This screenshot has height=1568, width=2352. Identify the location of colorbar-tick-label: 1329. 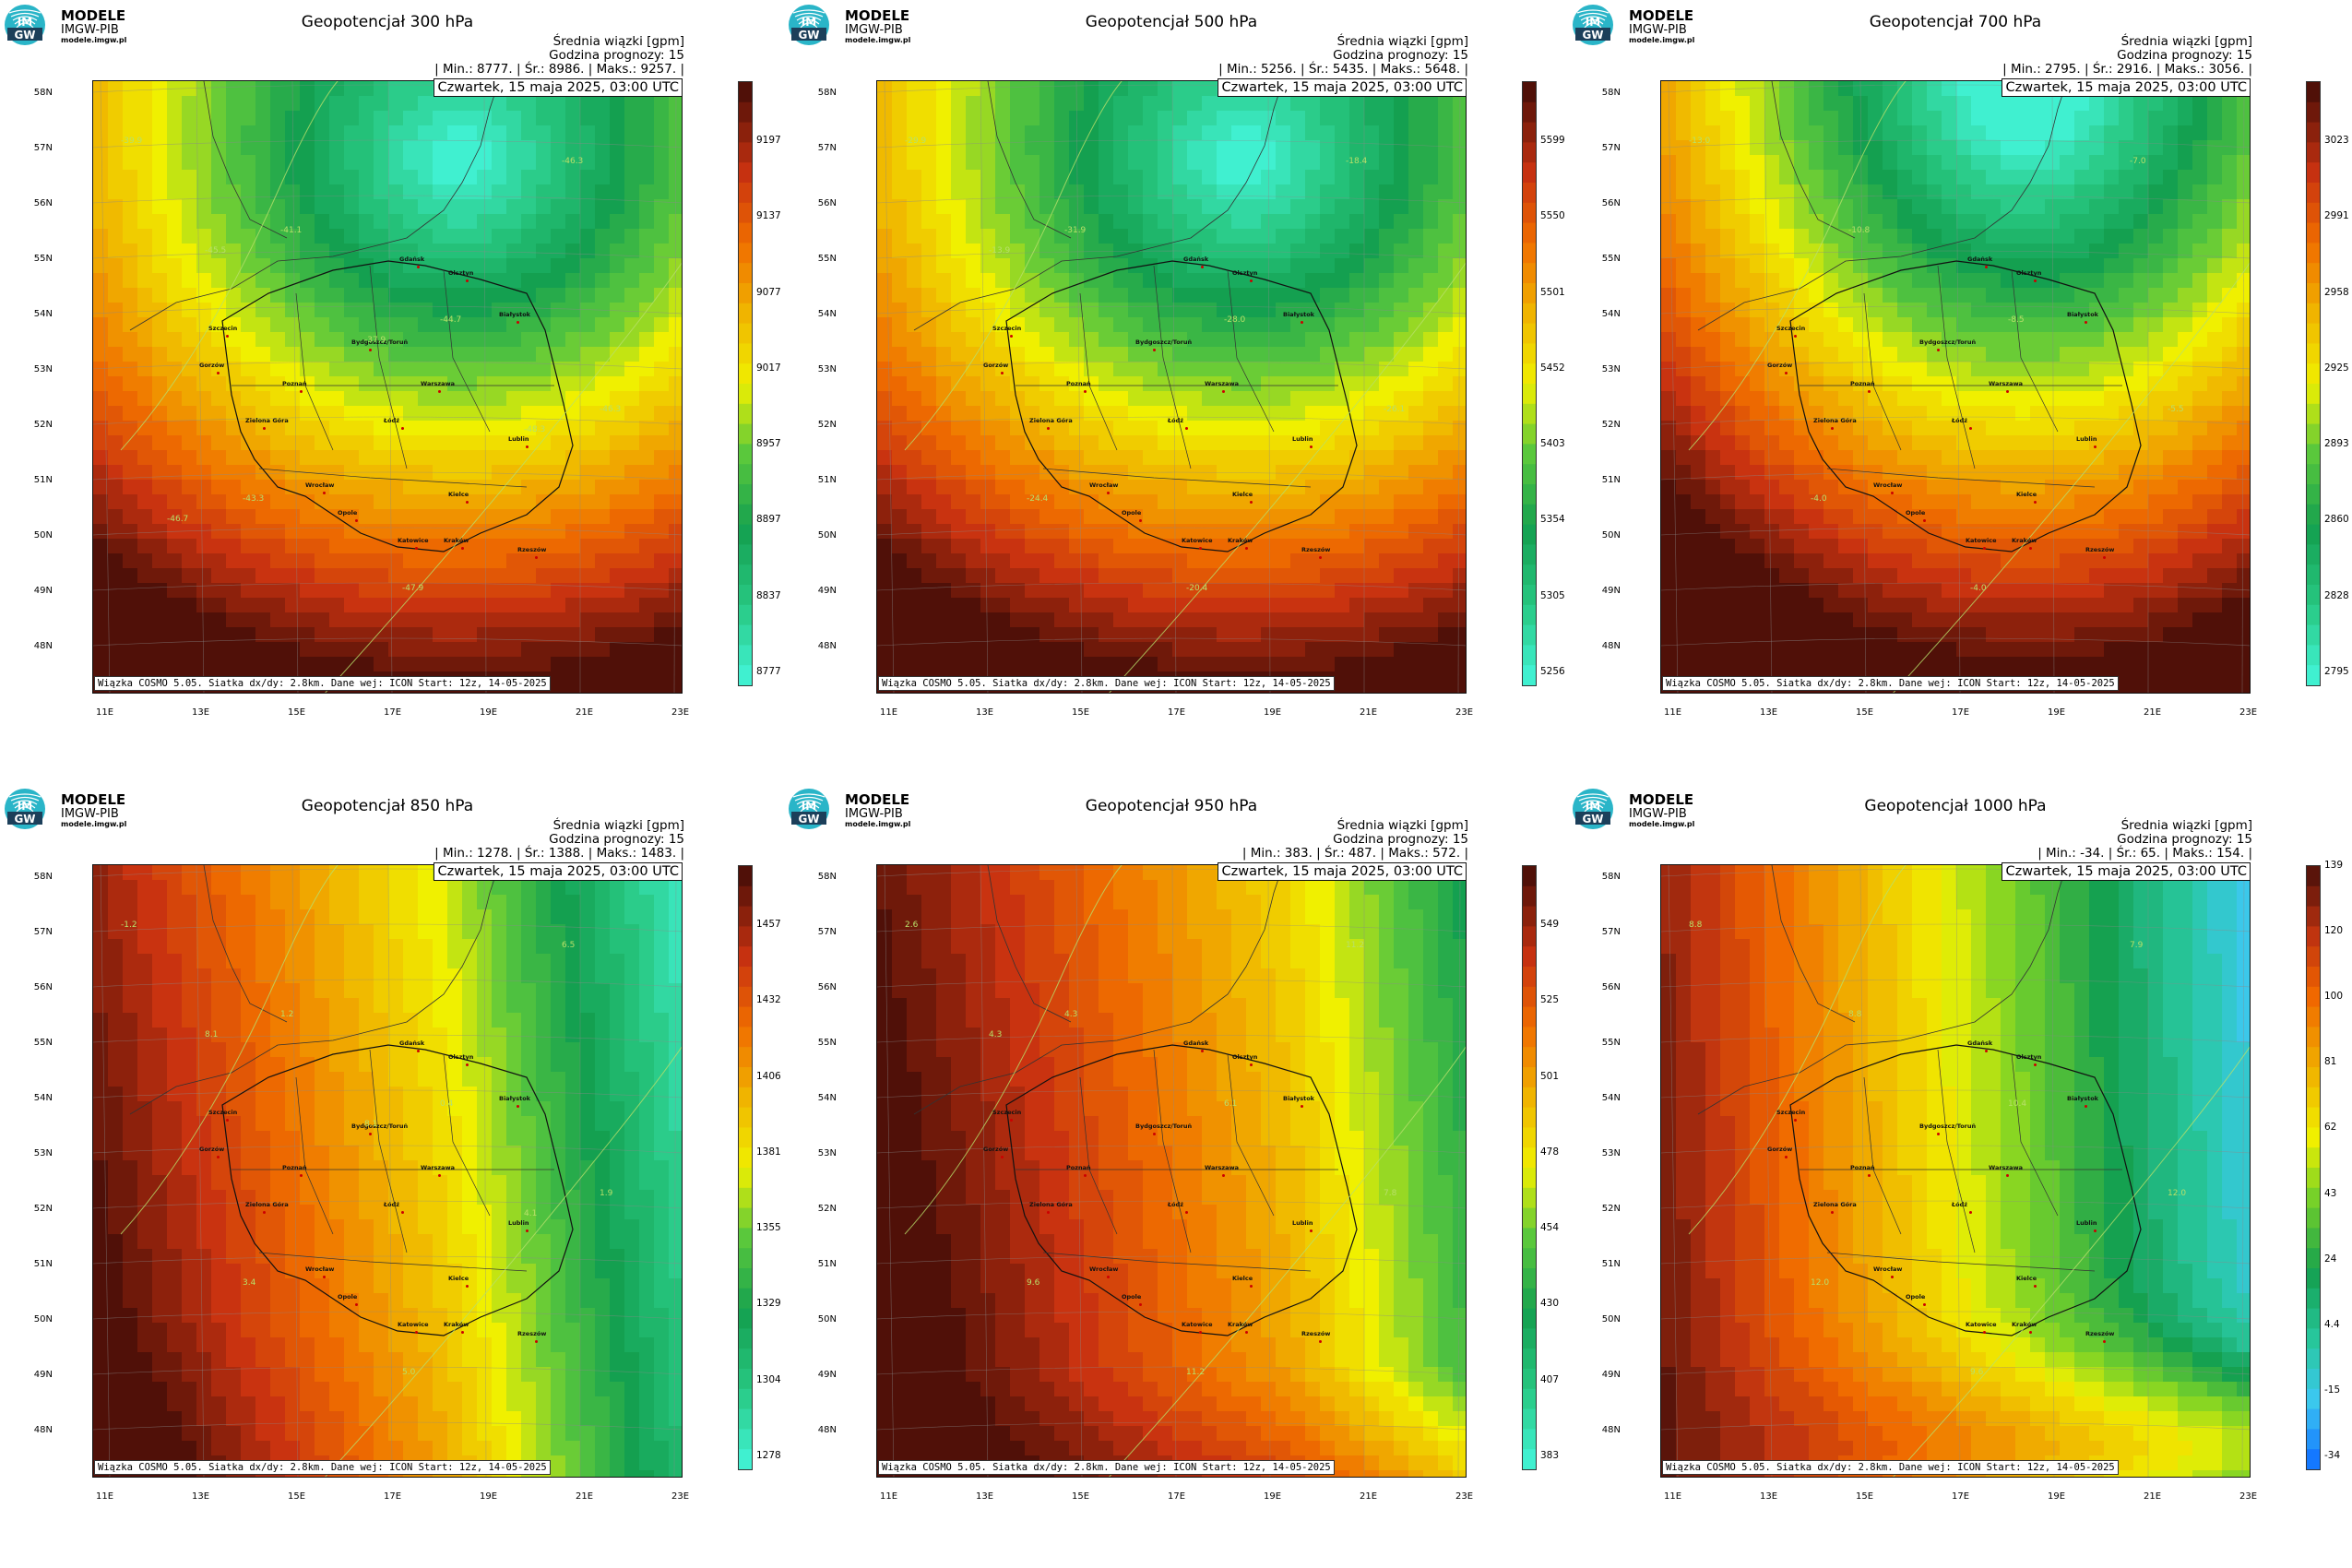
(768, 1304).